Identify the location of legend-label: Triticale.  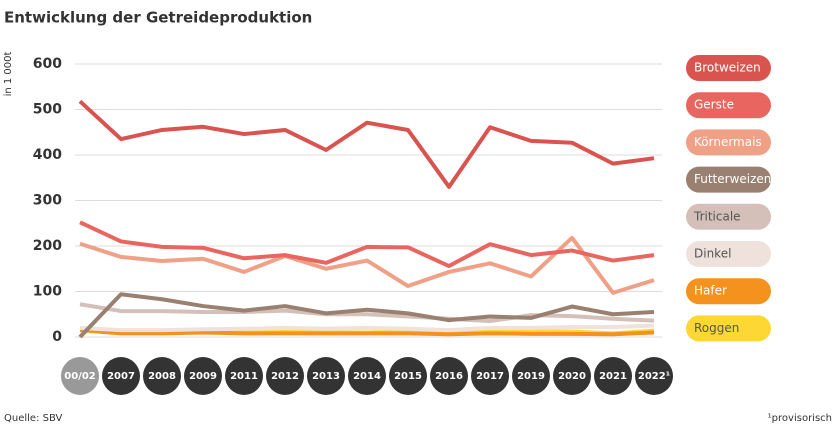
(717, 216).